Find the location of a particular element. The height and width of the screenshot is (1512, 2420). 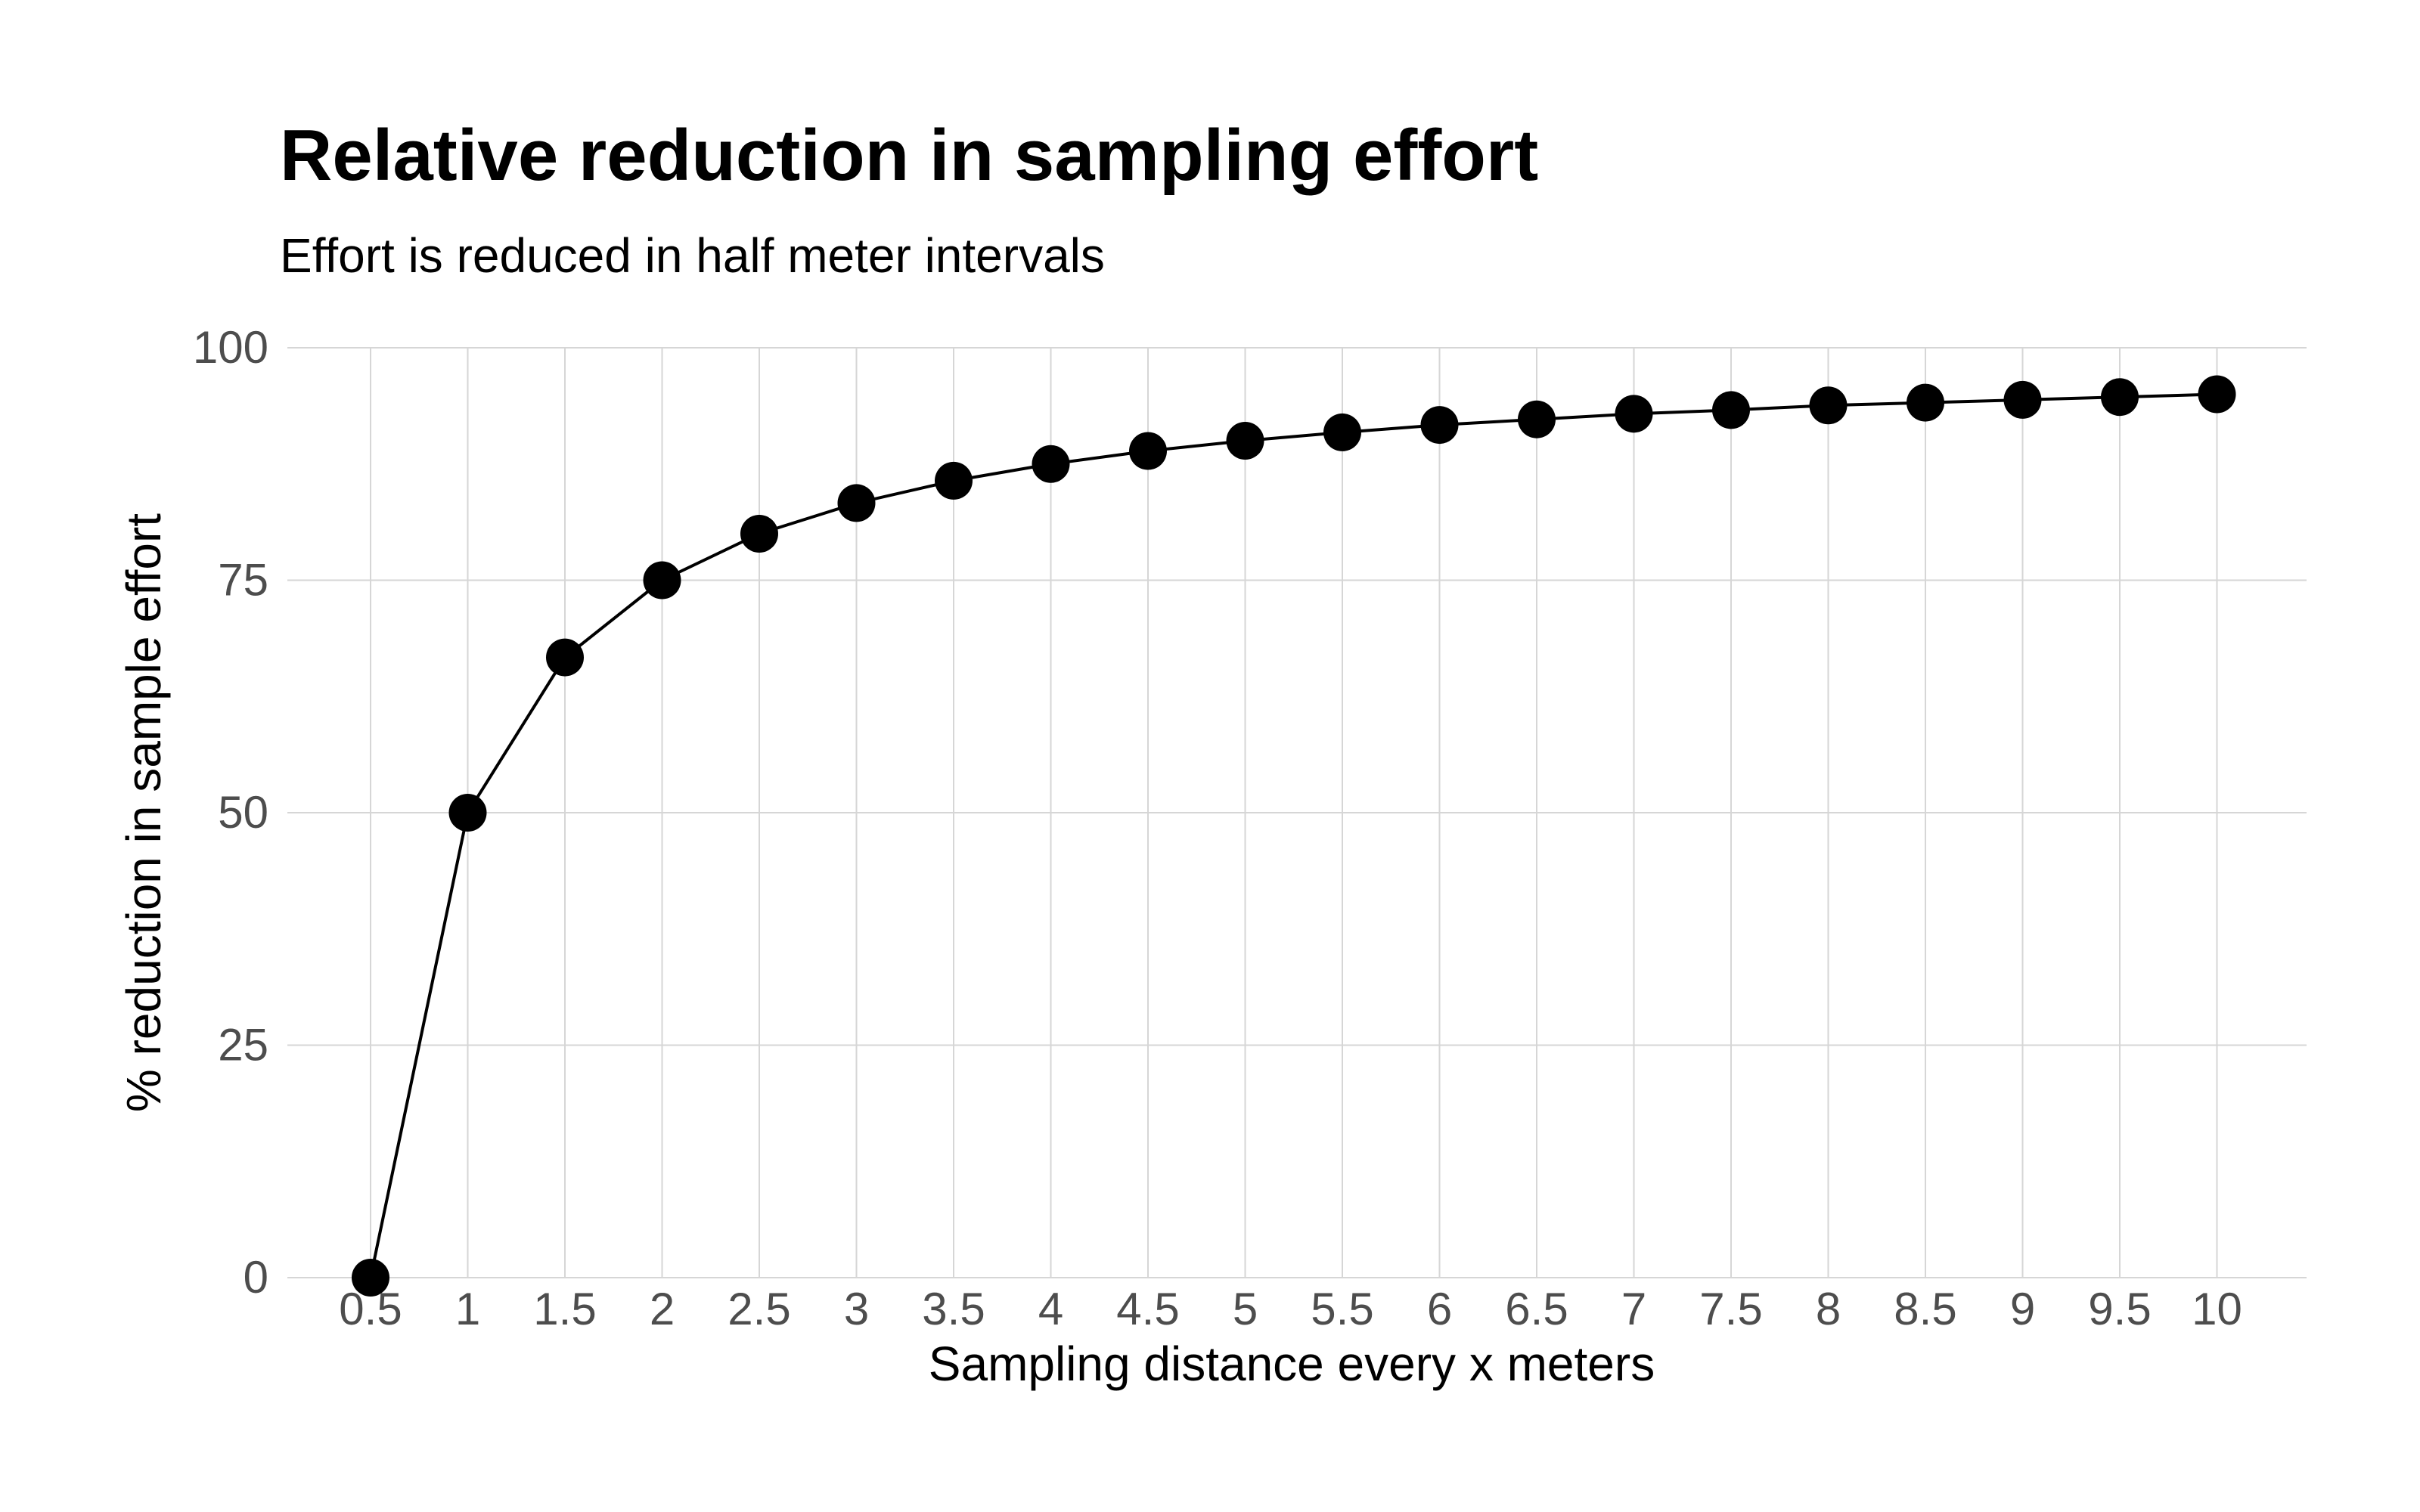

y-tick-label: 25 is located at coordinates (243, 1045).